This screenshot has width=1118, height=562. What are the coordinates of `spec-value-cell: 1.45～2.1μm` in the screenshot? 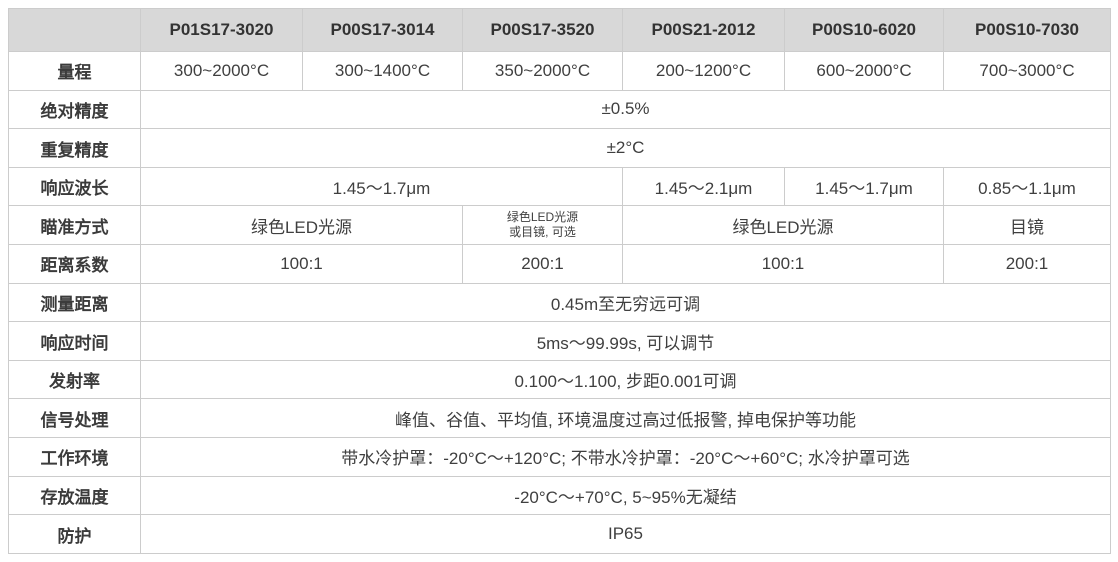 It's located at (703, 186).